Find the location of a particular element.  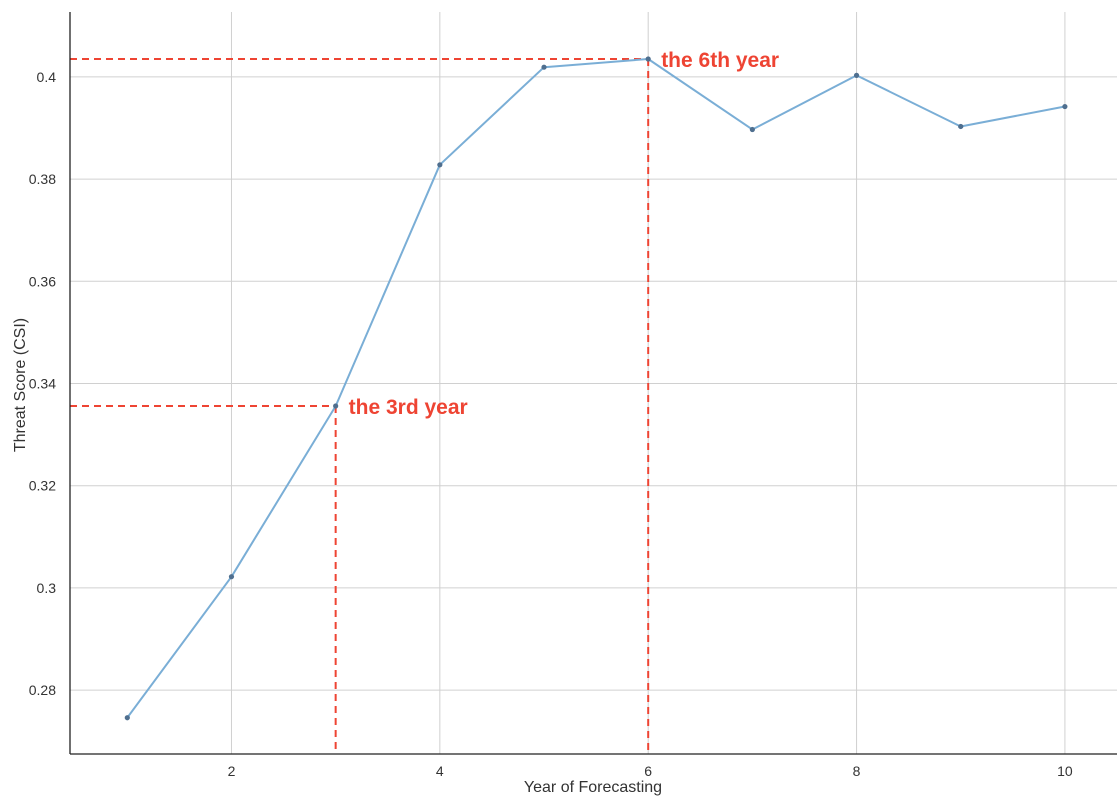

x-axis-title: Year of Forecasting is located at coordinates (593, 787).